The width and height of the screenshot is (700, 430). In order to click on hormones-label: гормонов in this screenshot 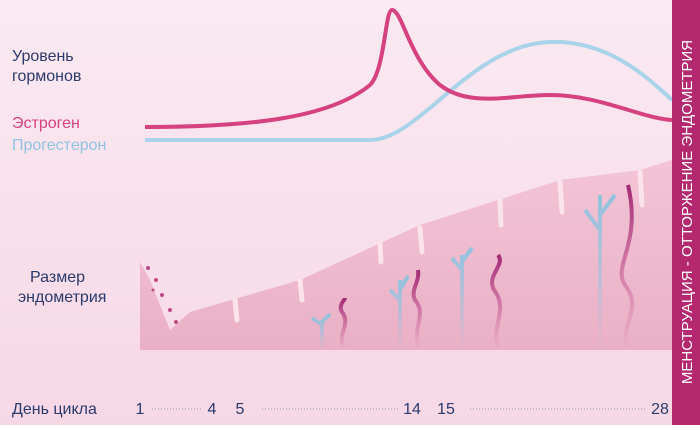, I will do `click(46, 76)`.